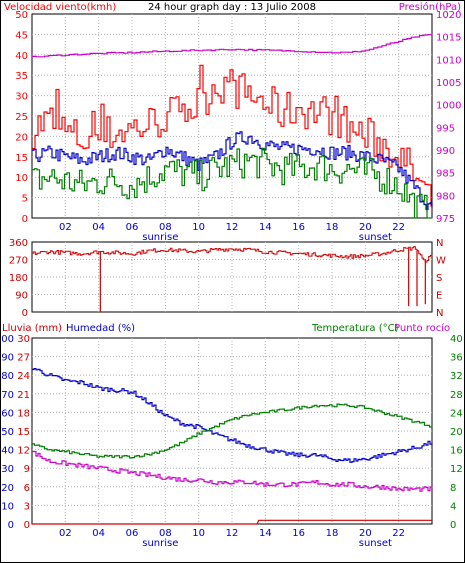  Describe the element at coordinates (23, 451) in the screenshot. I see `rain-tick-label: 12` at that location.